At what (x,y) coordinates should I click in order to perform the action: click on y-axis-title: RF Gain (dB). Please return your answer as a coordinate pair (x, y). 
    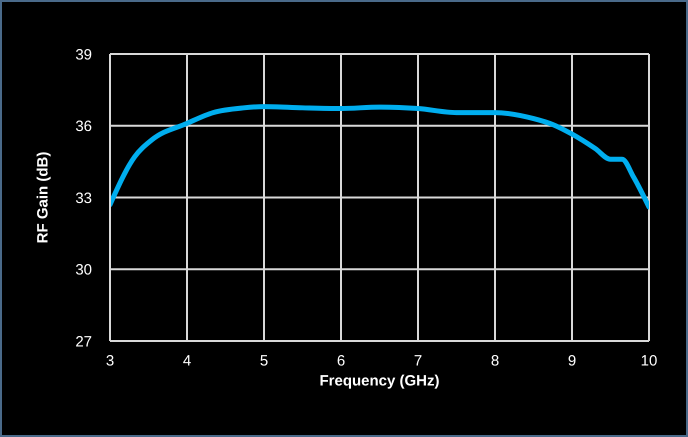
    Looking at the image, I should click on (43, 198).